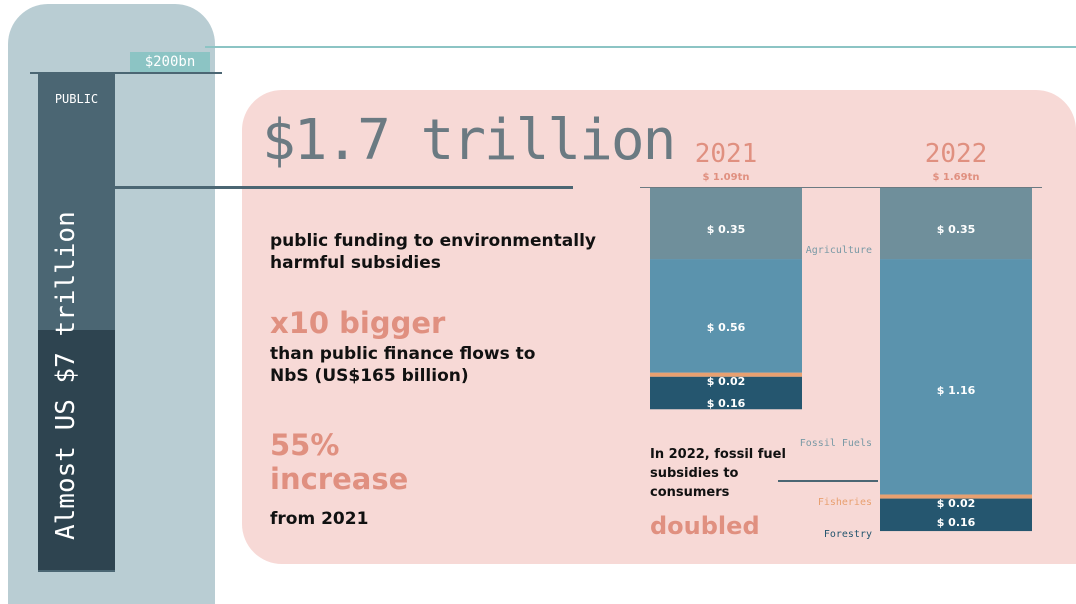 This screenshot has width=1076, height=604. I want to click on bar-agriculture-2021, so click(726, 224).